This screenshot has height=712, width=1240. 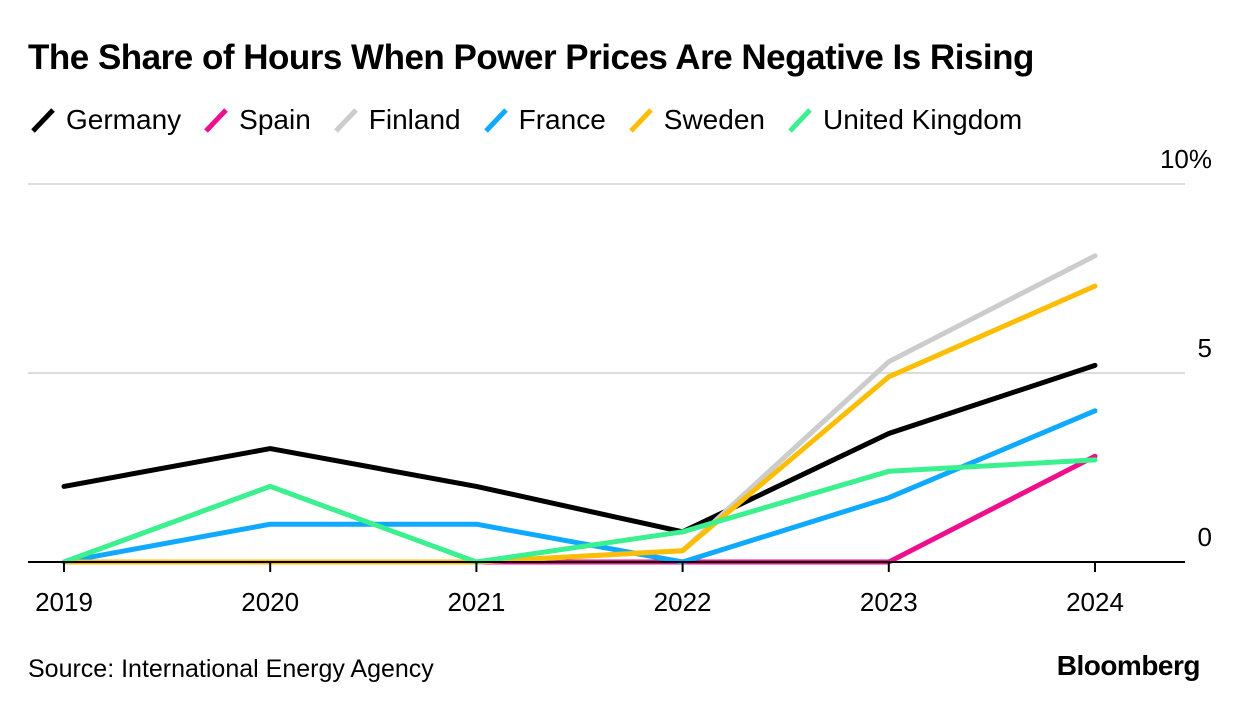 I want to click on x-tick-label: 2022, so click(x=683, y=602).